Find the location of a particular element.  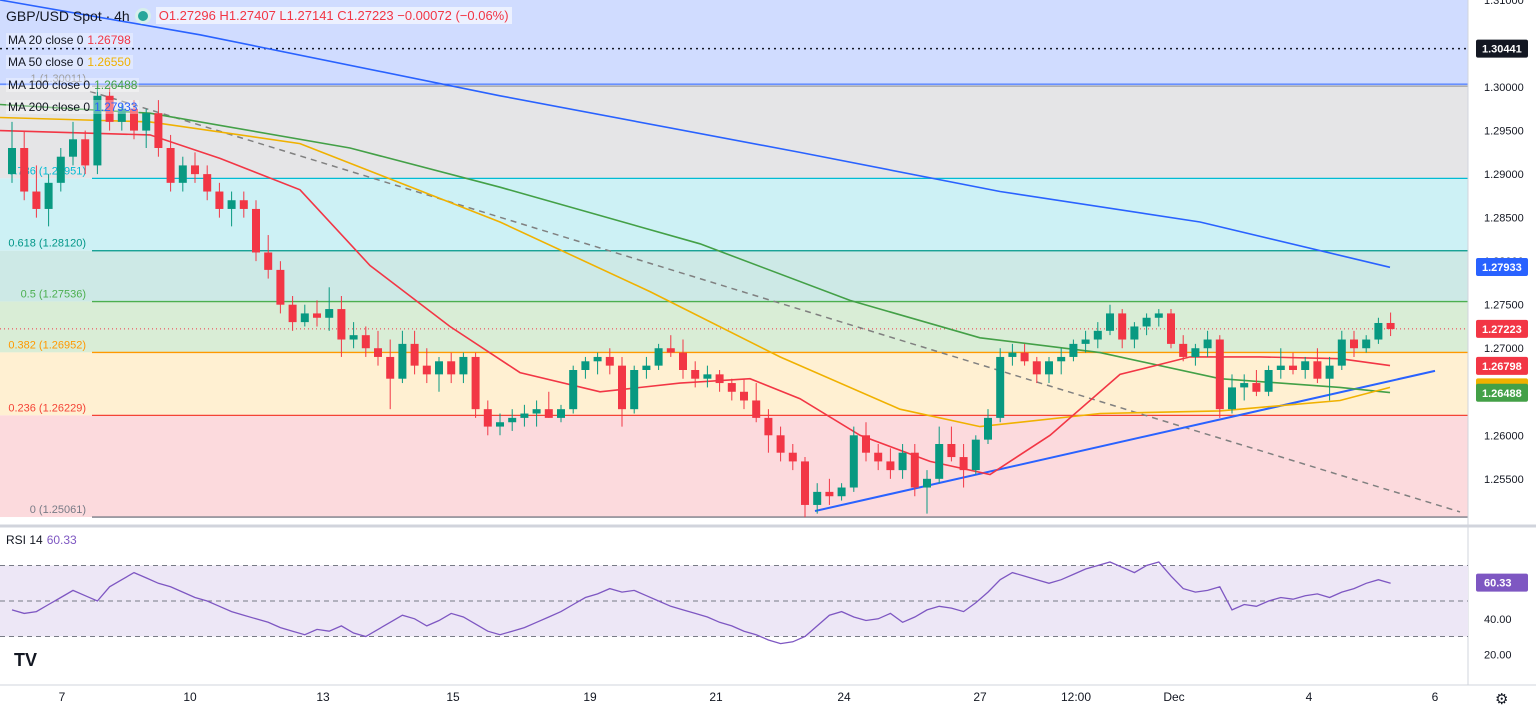

rsi-y-tick: 40.00 is located at coordinates (1498, 620).